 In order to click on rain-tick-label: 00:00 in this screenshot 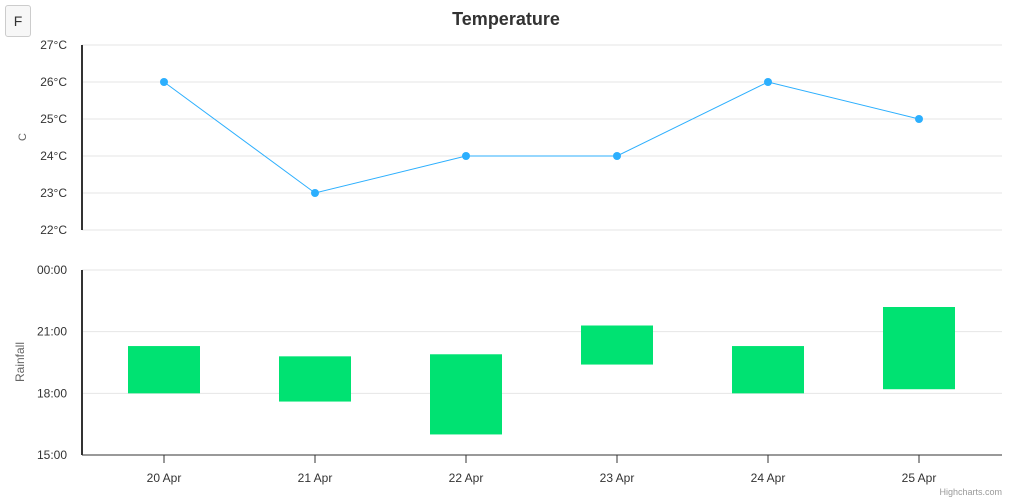, I will do `click(52, 270)`.